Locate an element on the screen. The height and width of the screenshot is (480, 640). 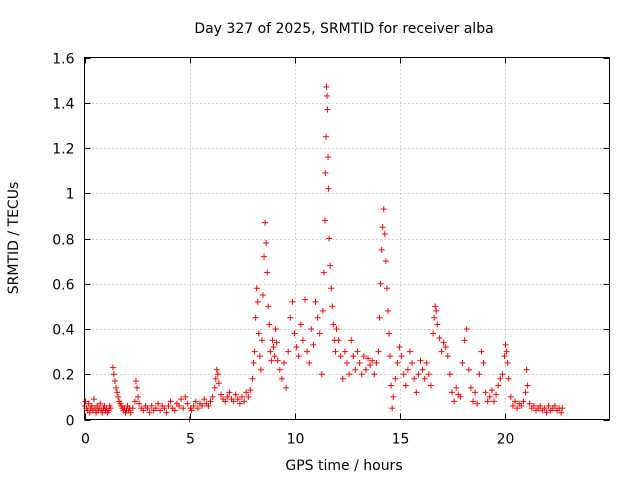
y-tick-label: 0 is located at coordinates (70, 422).